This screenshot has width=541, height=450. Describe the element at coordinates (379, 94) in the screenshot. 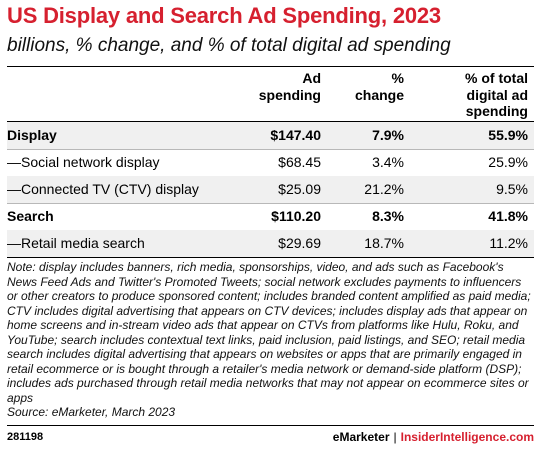

I see `column-header-line: change` at that location.